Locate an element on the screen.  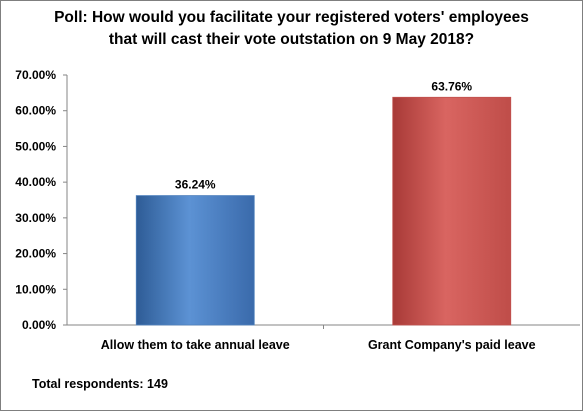
x-category-label: Grant Company's paid leave is located at coordinates (452, 345).